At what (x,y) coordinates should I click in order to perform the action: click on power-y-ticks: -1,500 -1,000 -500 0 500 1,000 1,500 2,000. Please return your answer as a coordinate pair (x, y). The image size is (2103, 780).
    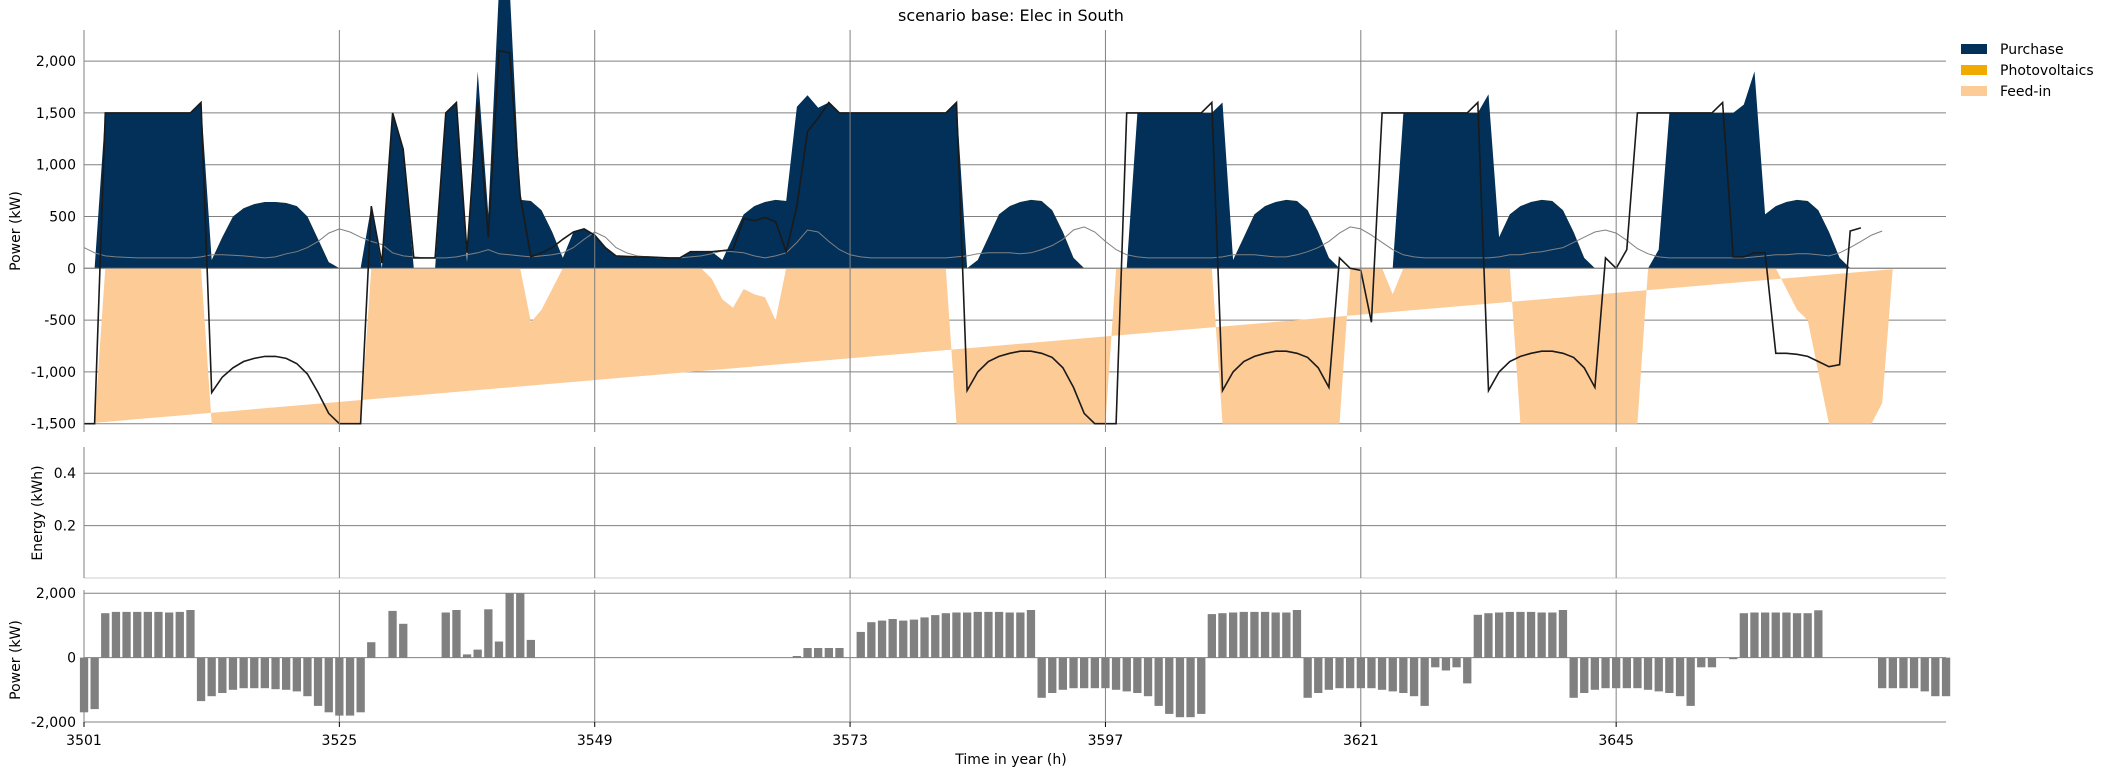
    Looking at the image, I should click on (53, 243).